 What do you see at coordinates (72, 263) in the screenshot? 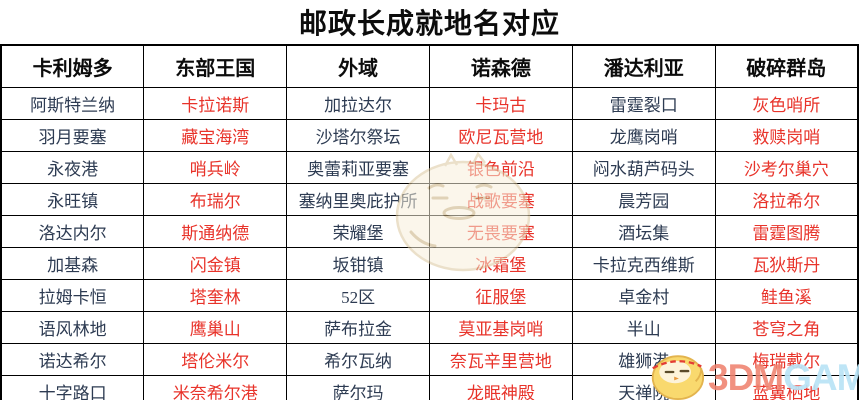
I see `table-cell: 加基森` at bounding box center [72, 263].